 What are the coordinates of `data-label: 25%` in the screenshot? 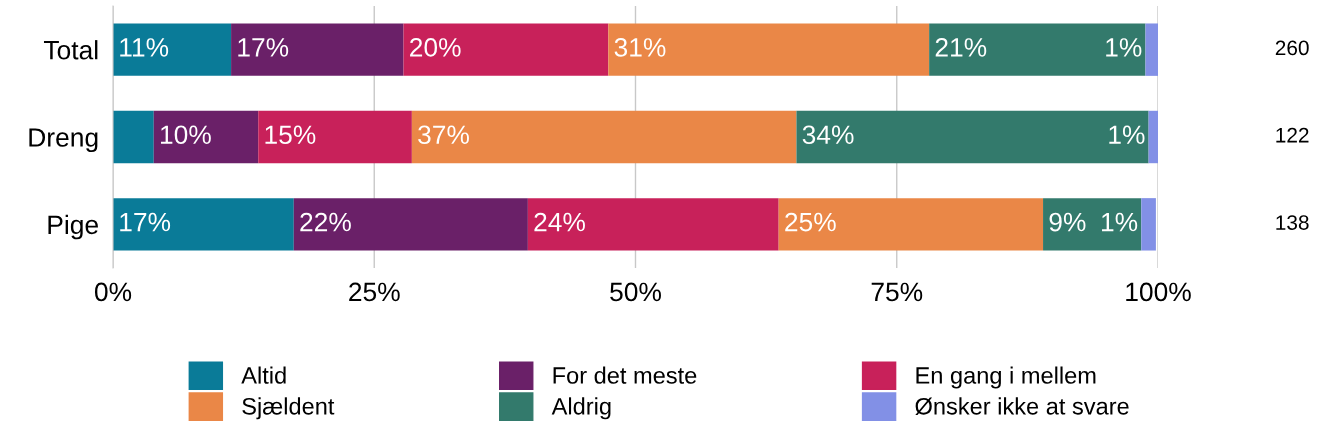 It's located at (810, 222).